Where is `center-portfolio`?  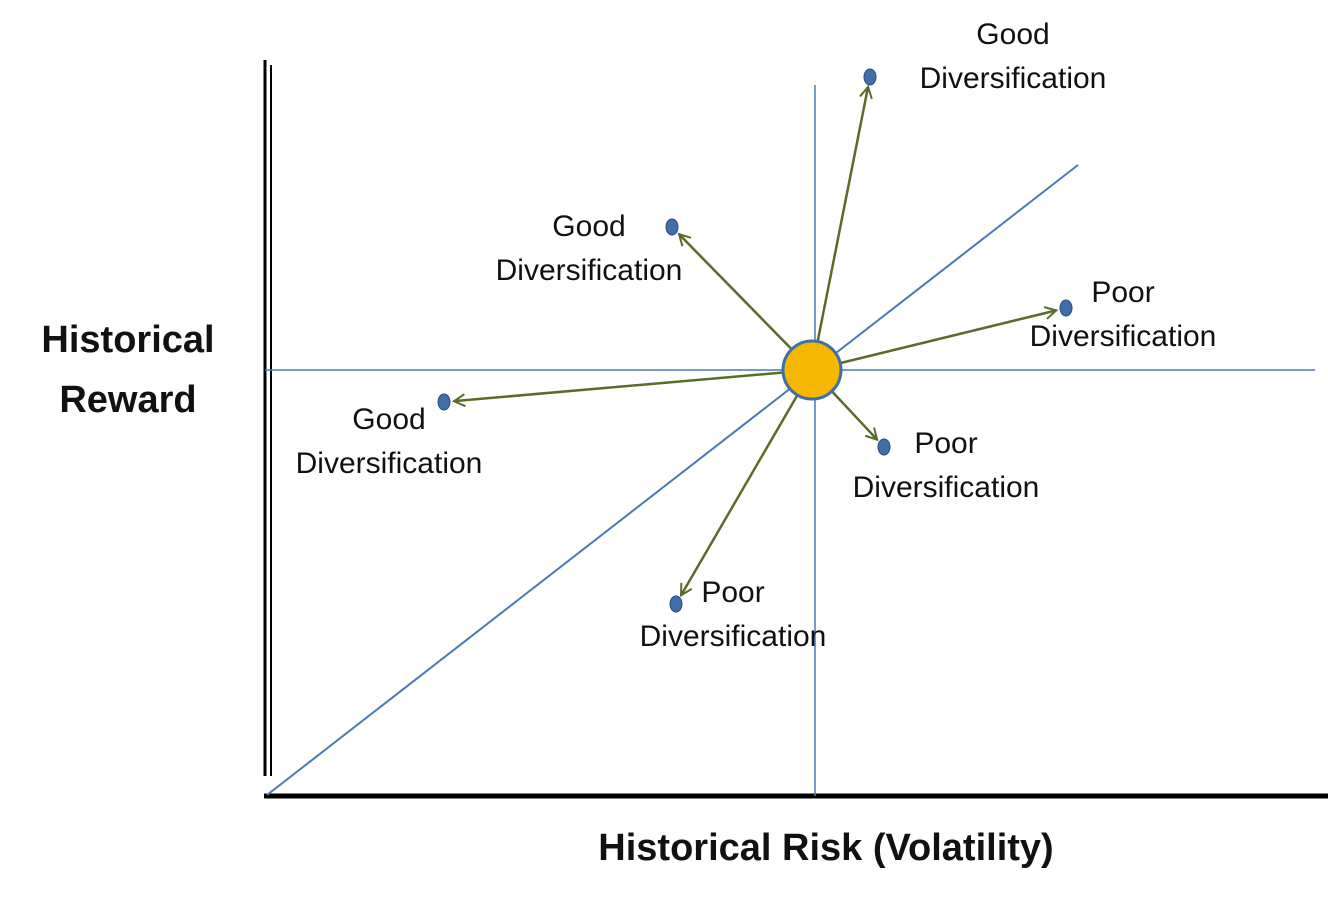 center-portfolio is located at coordinates (812, 370).